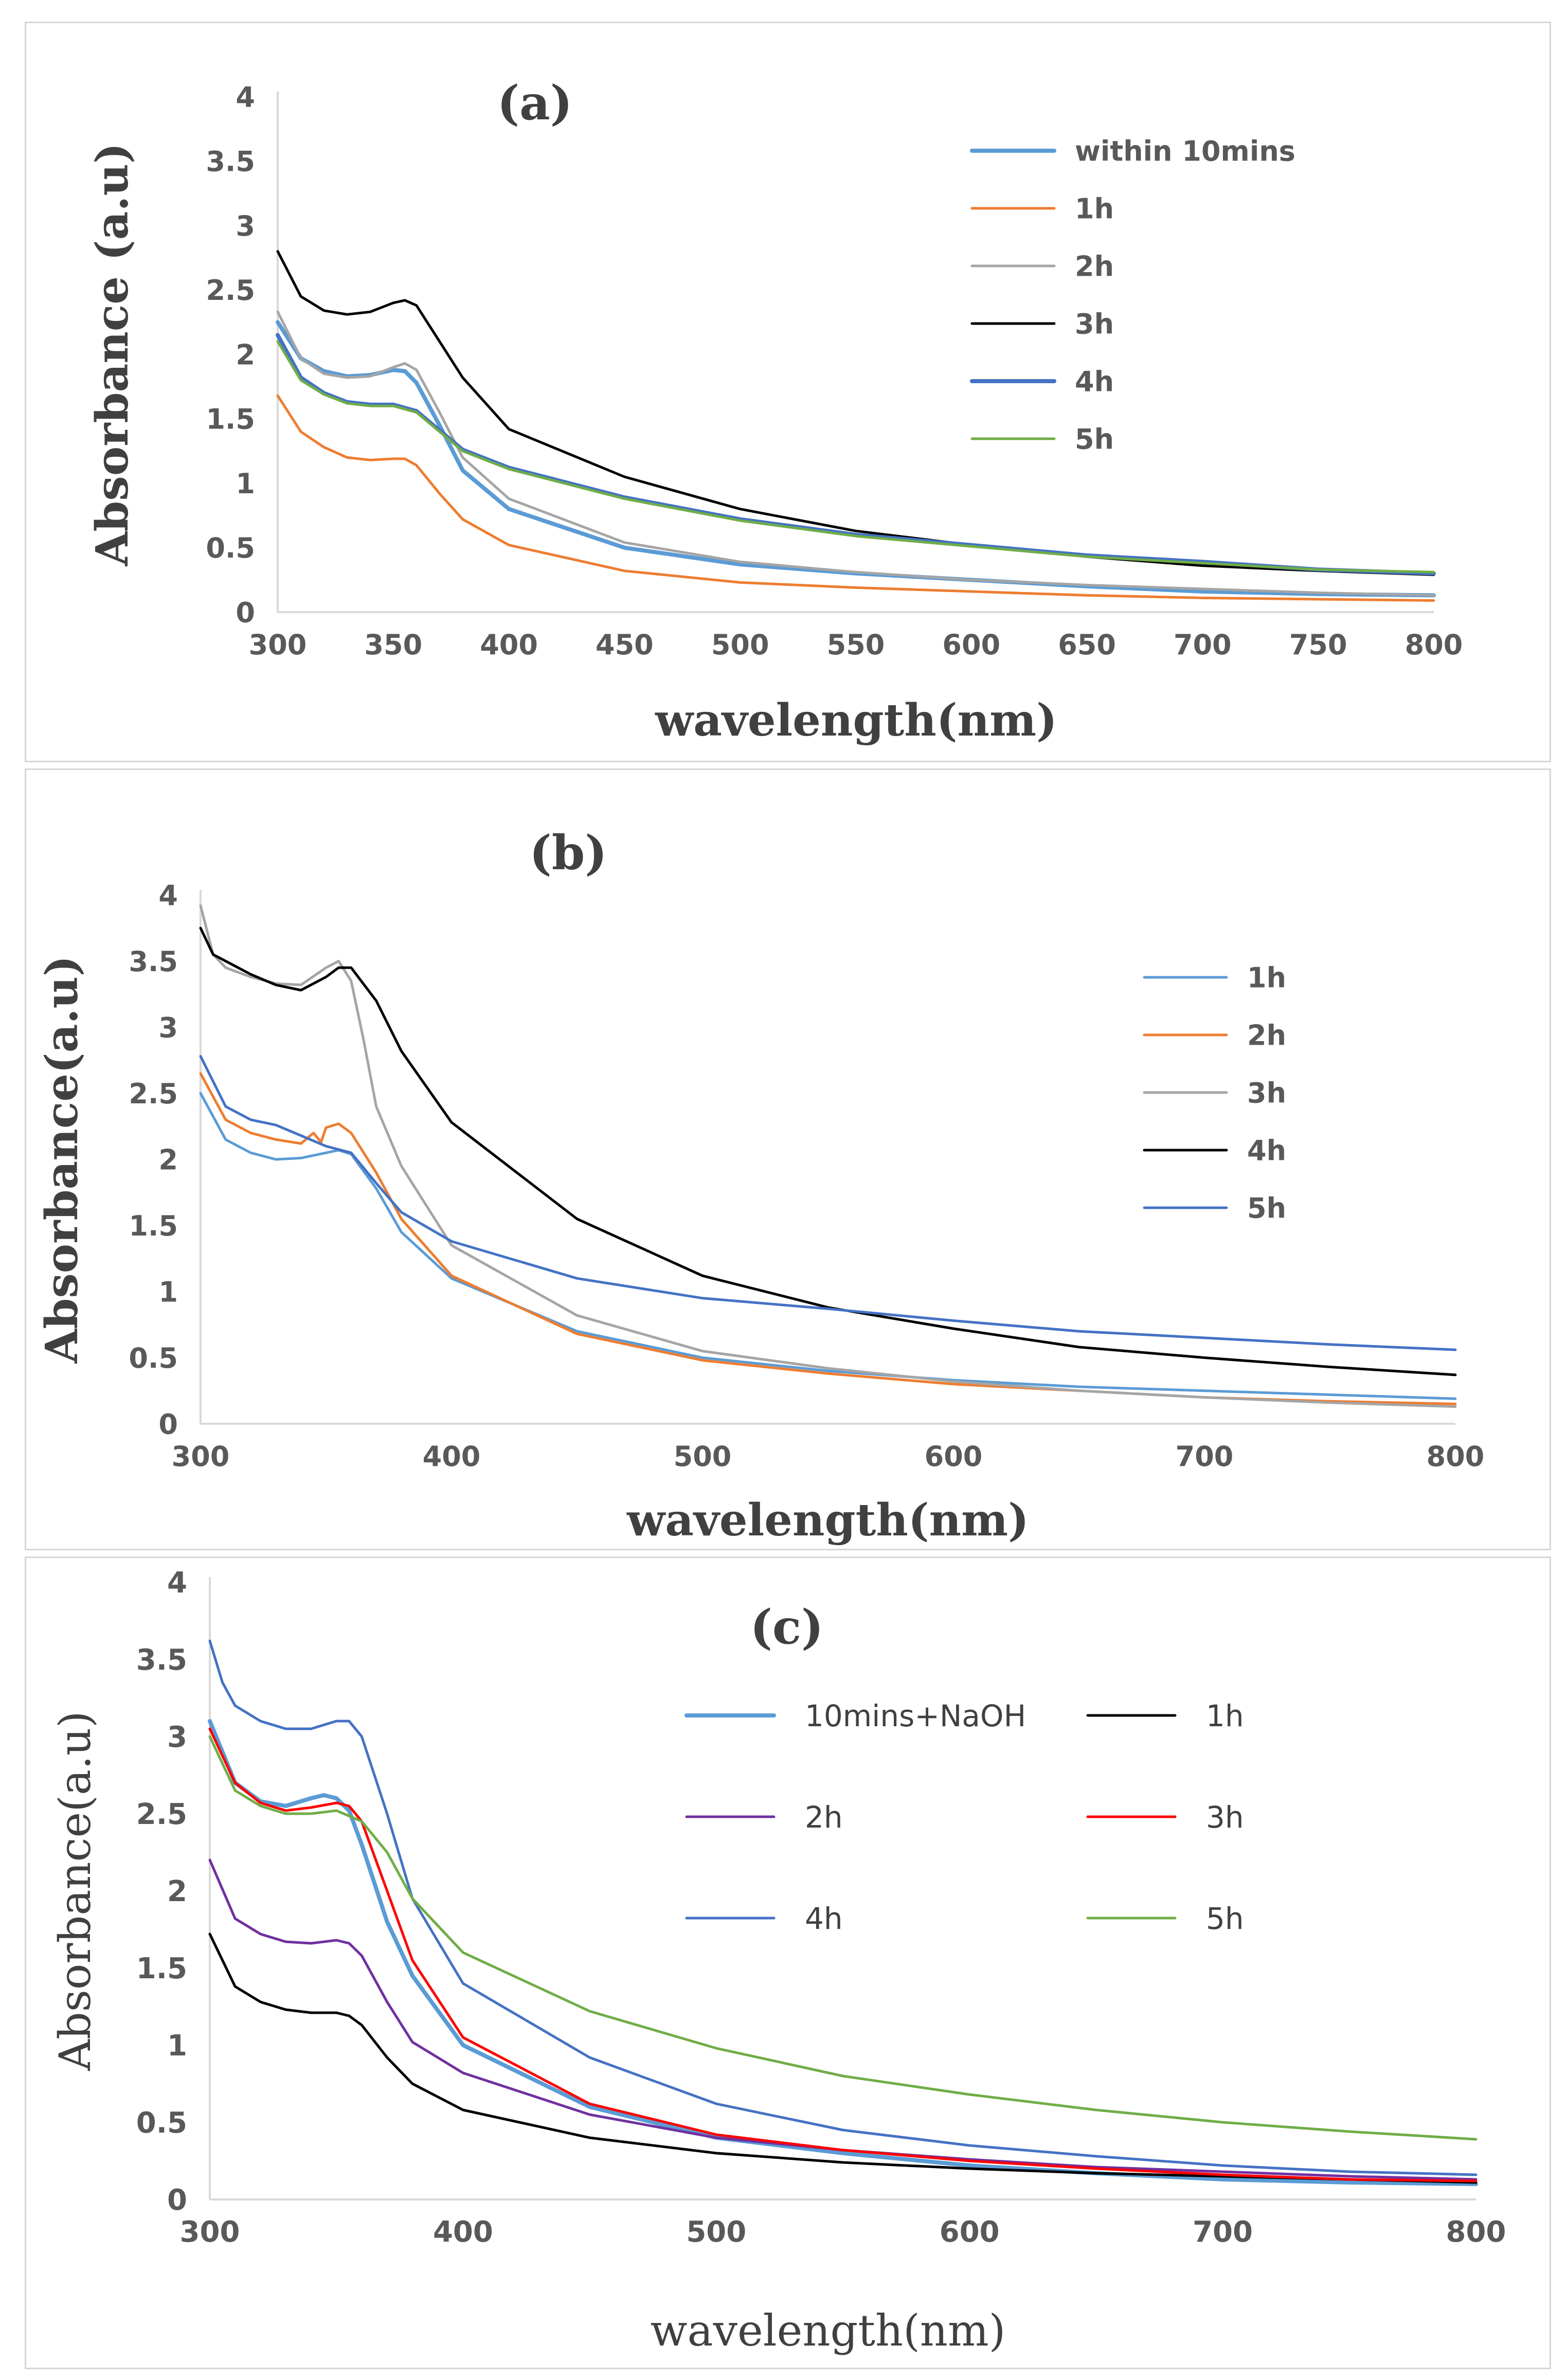 The width and height of the screenshot is (1568, 2380). I want to click on series-line-4h, so click(856, 455).